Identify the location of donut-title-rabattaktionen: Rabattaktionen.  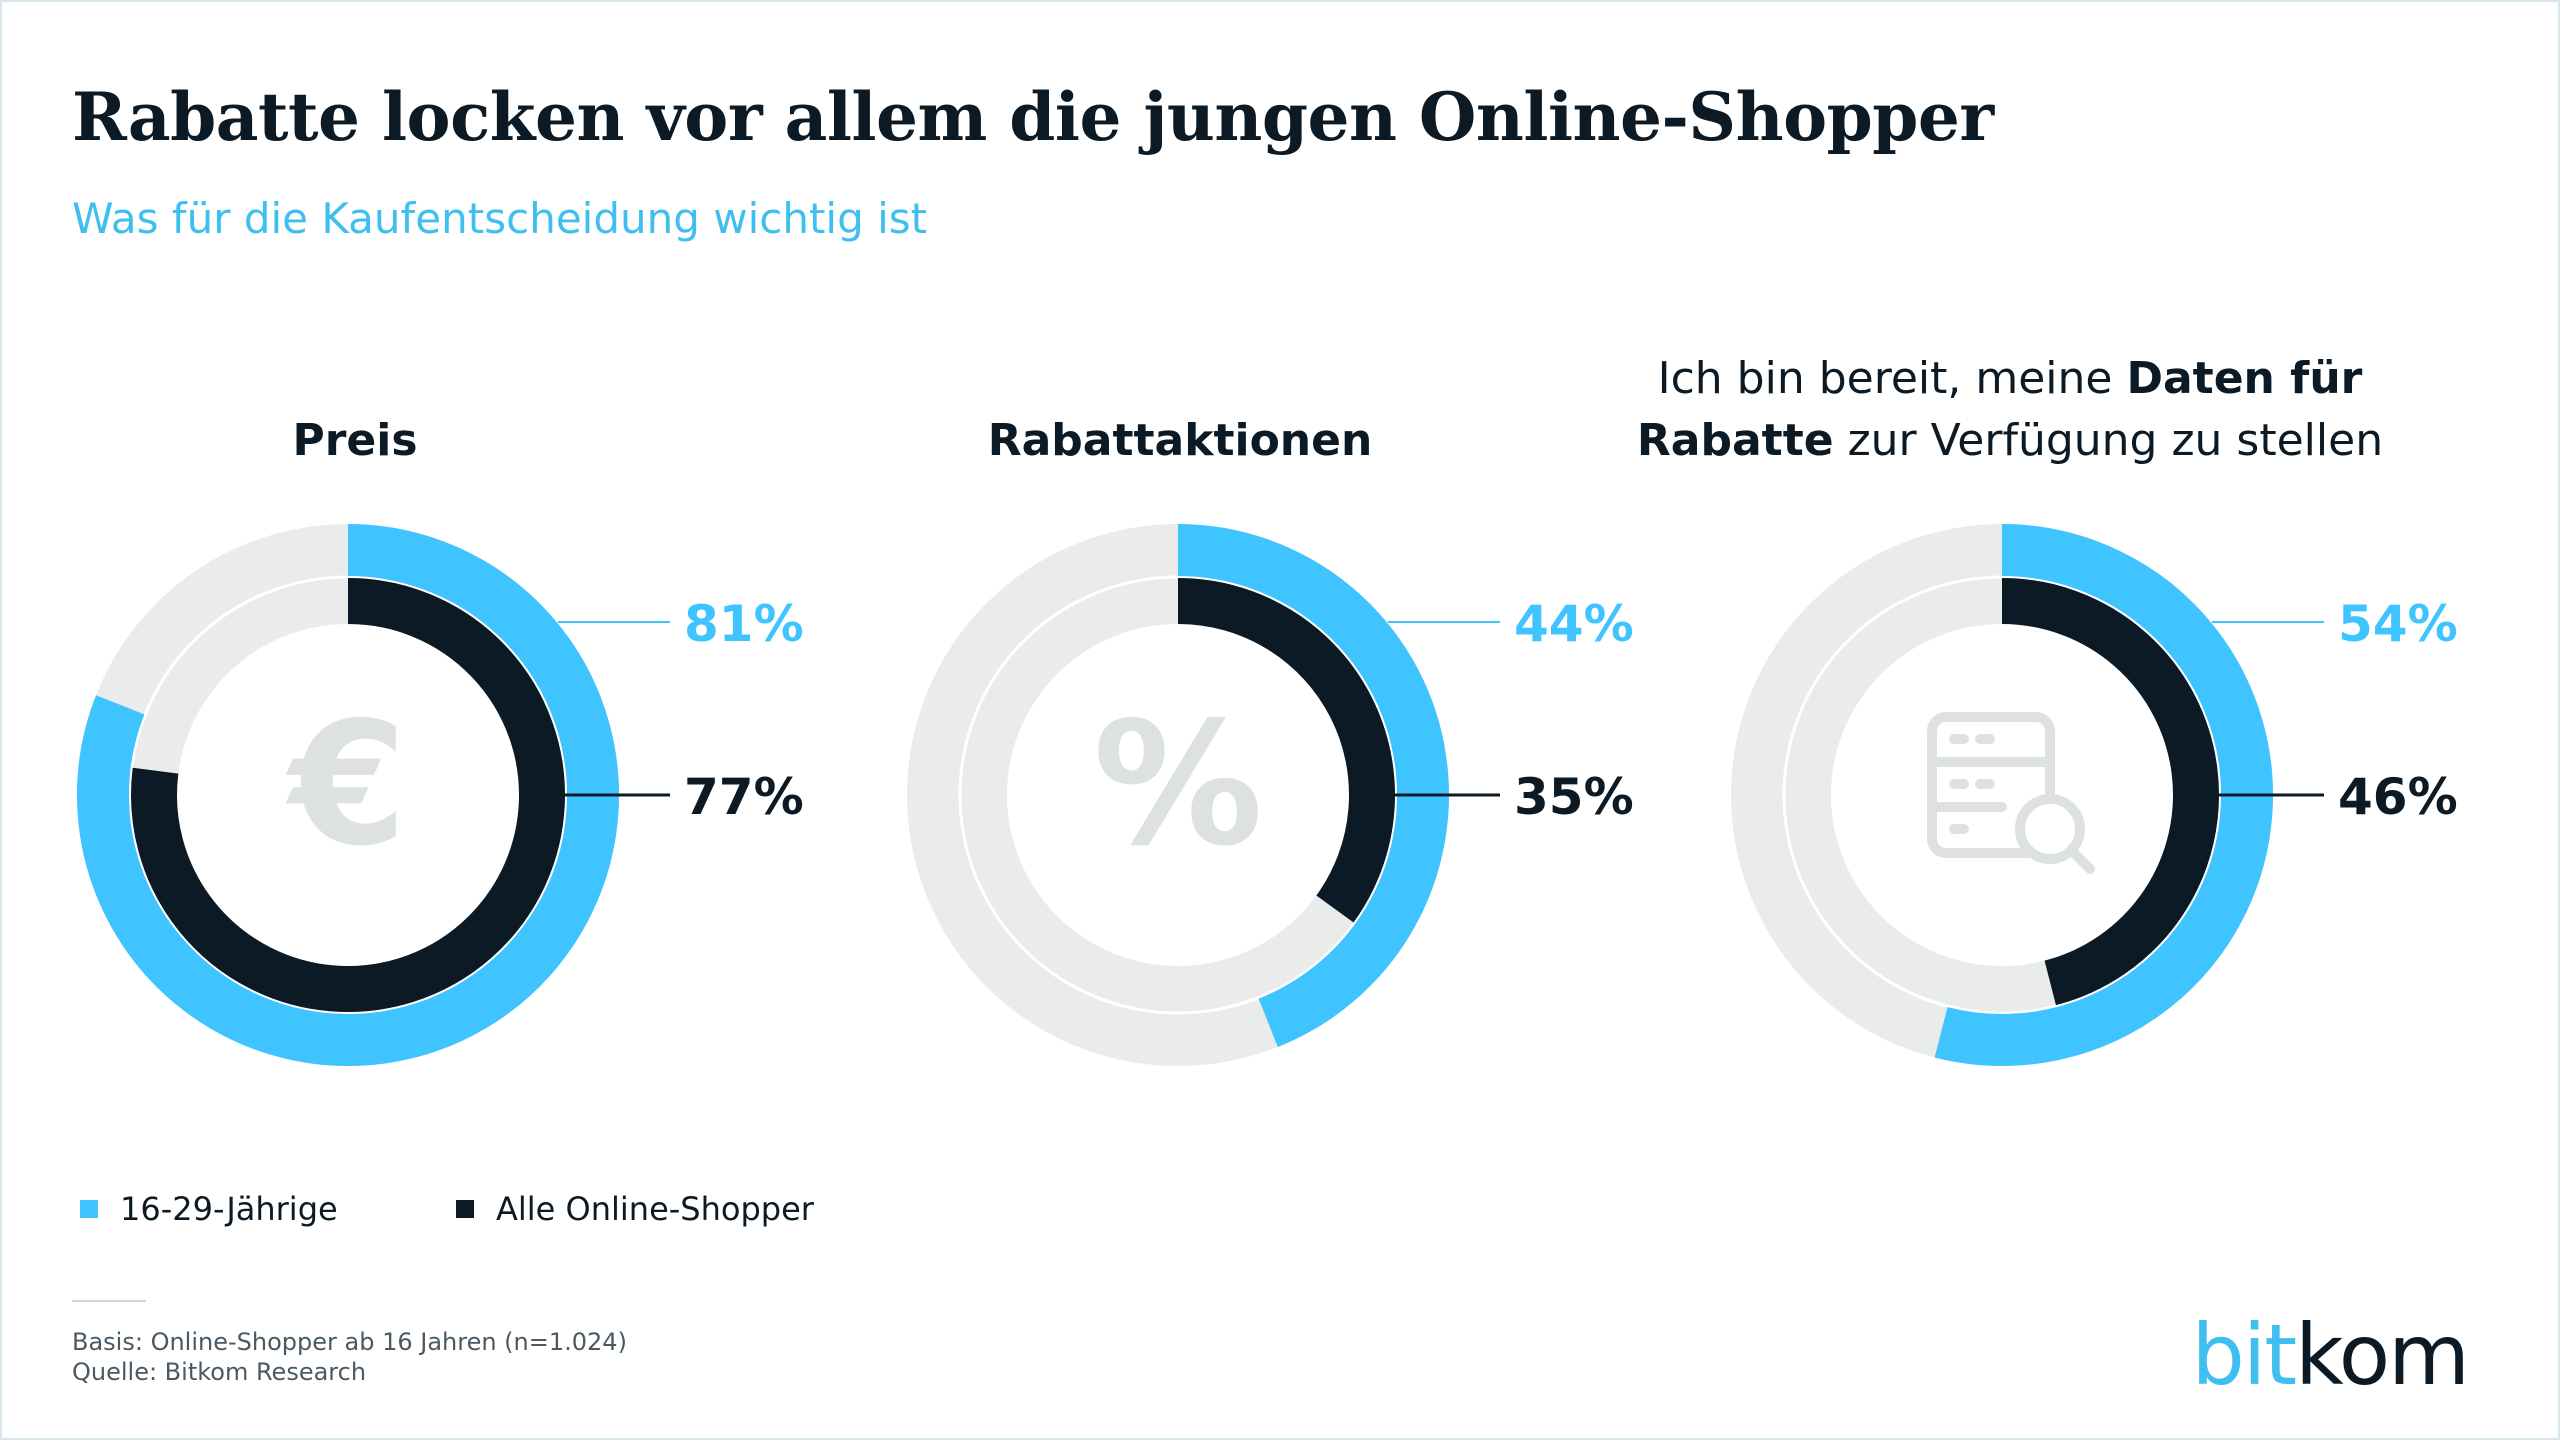
(1180, 441).